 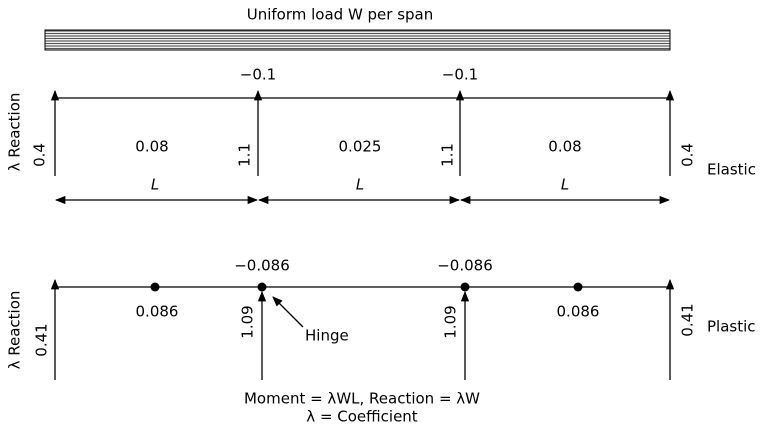 What do you see at coordinates (357, 40) in the screenshot?
I see `load-bar` at bounding box center [357, 40].